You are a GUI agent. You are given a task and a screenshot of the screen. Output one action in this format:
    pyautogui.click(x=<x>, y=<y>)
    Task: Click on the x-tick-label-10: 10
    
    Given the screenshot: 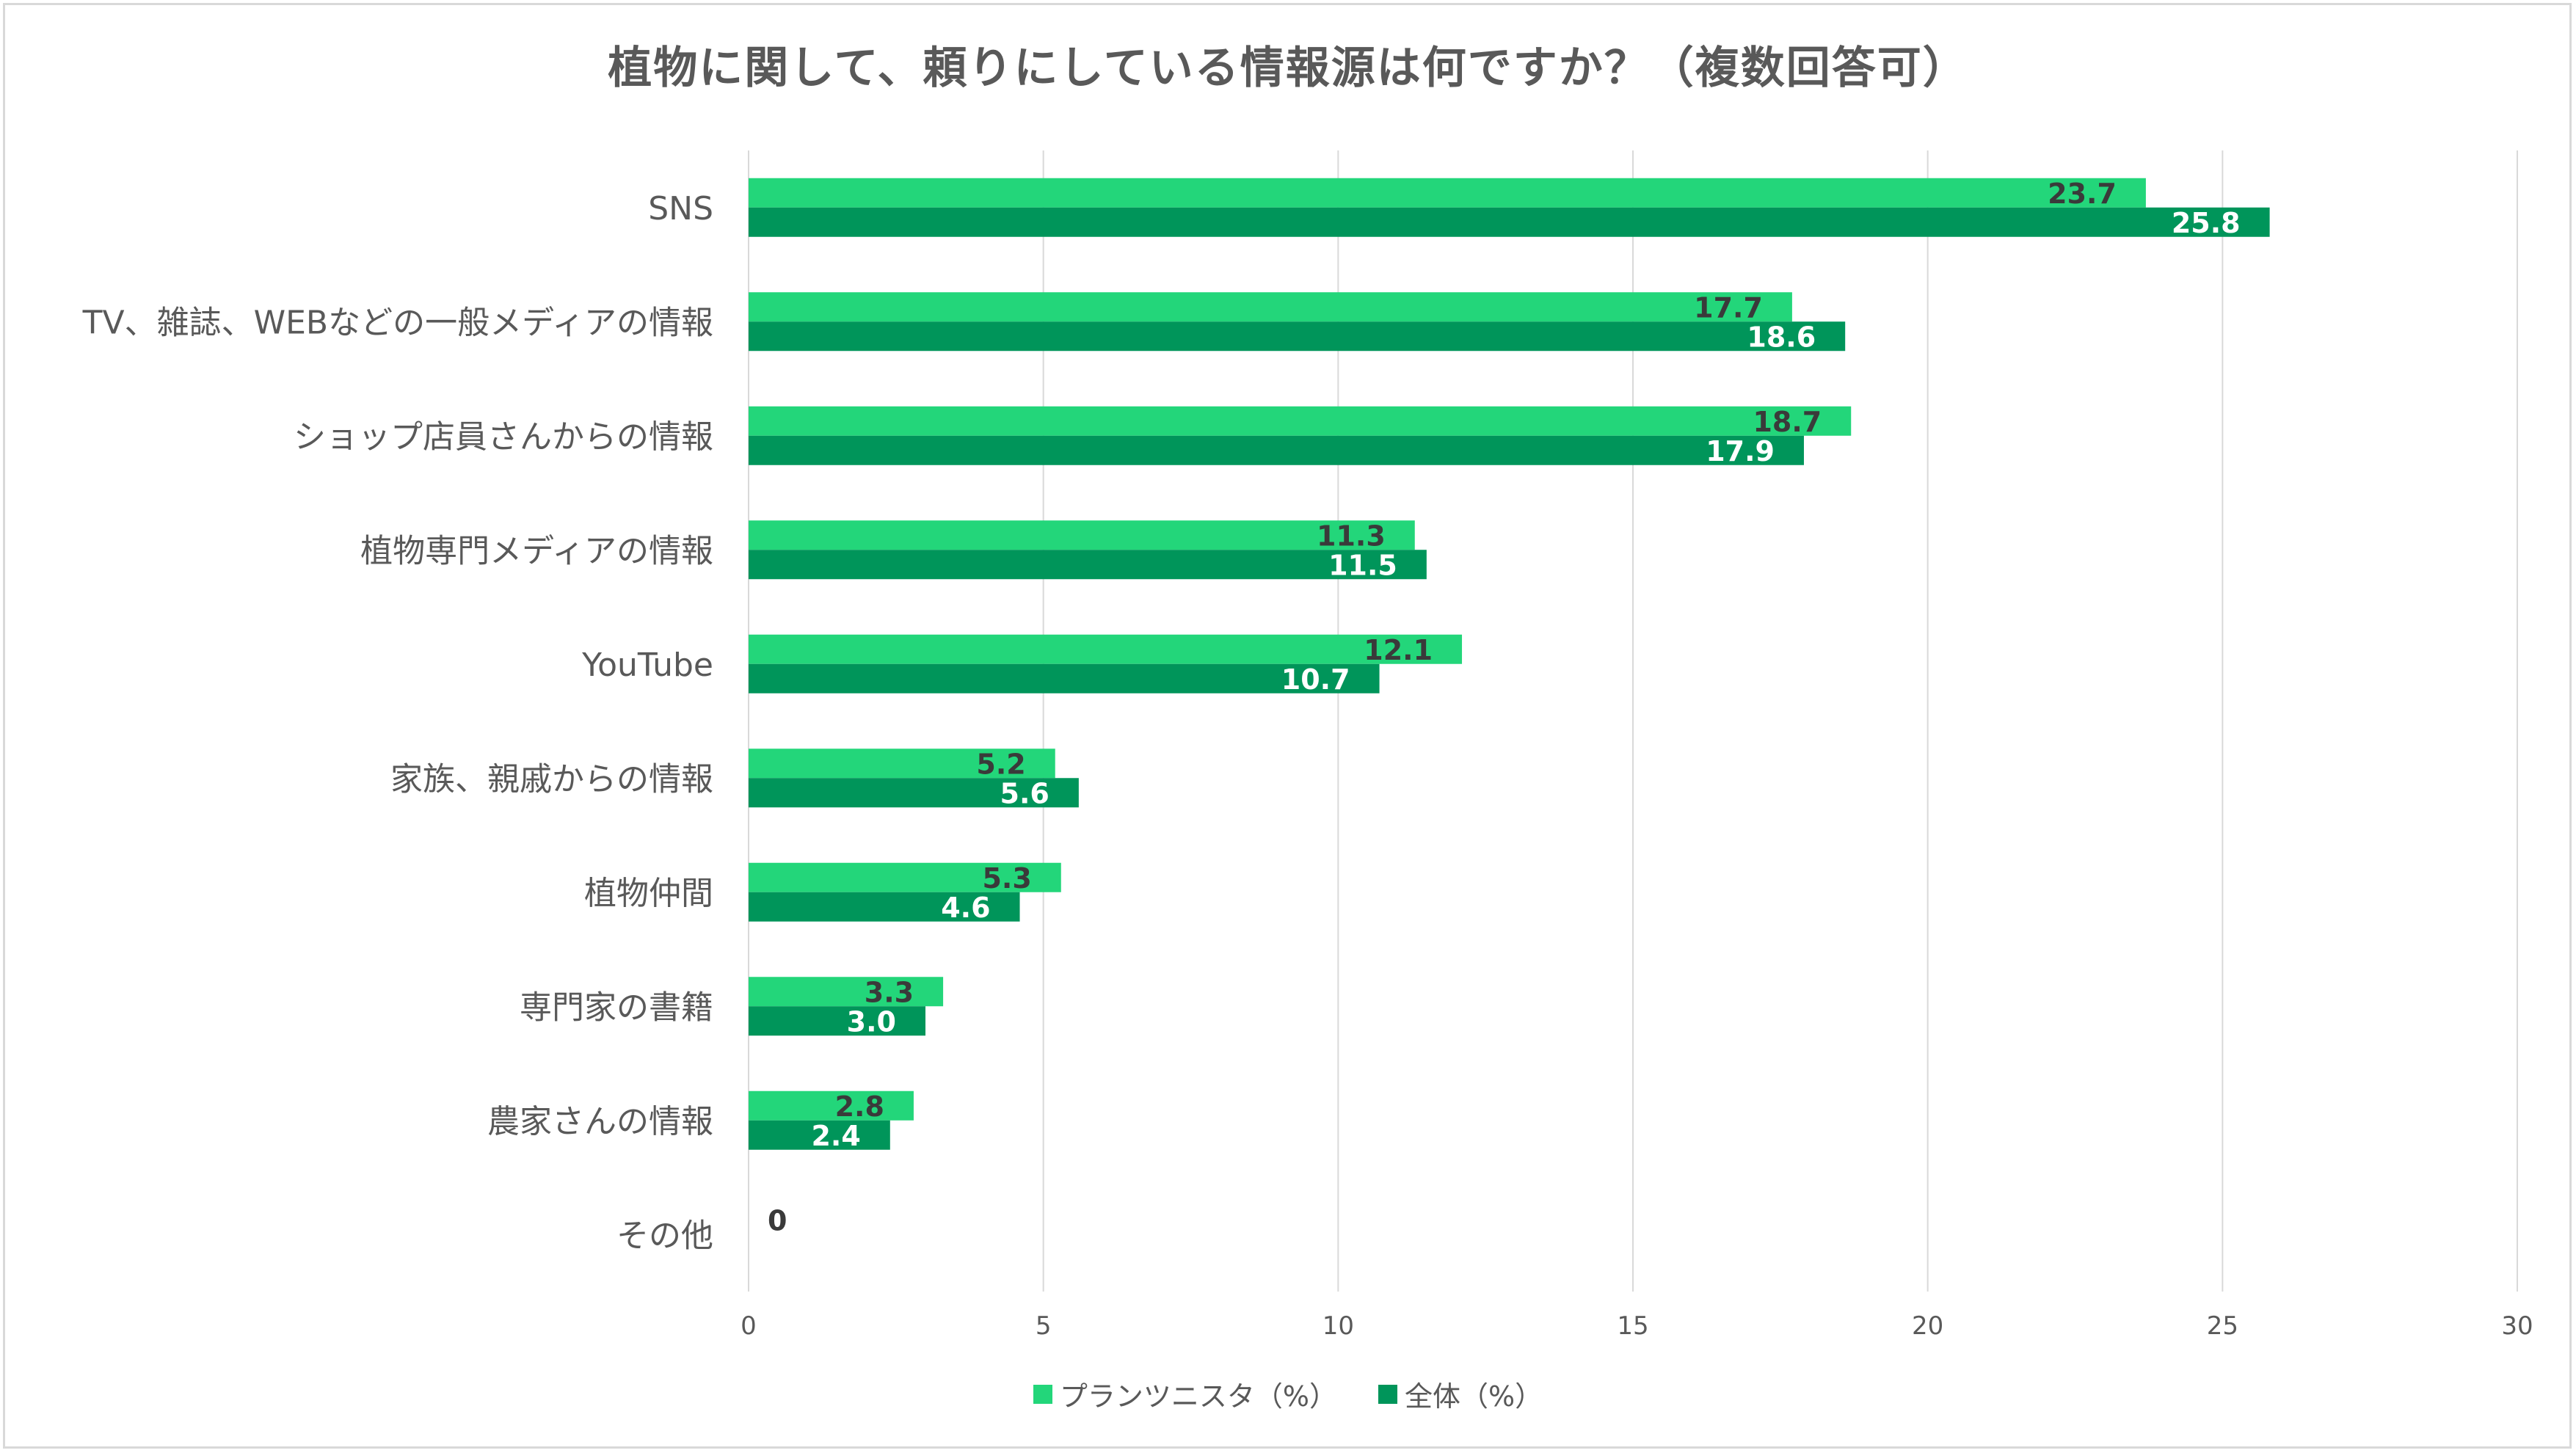 What is the action you would take?
    pyautogui.click(x=1338, y=1326)
    